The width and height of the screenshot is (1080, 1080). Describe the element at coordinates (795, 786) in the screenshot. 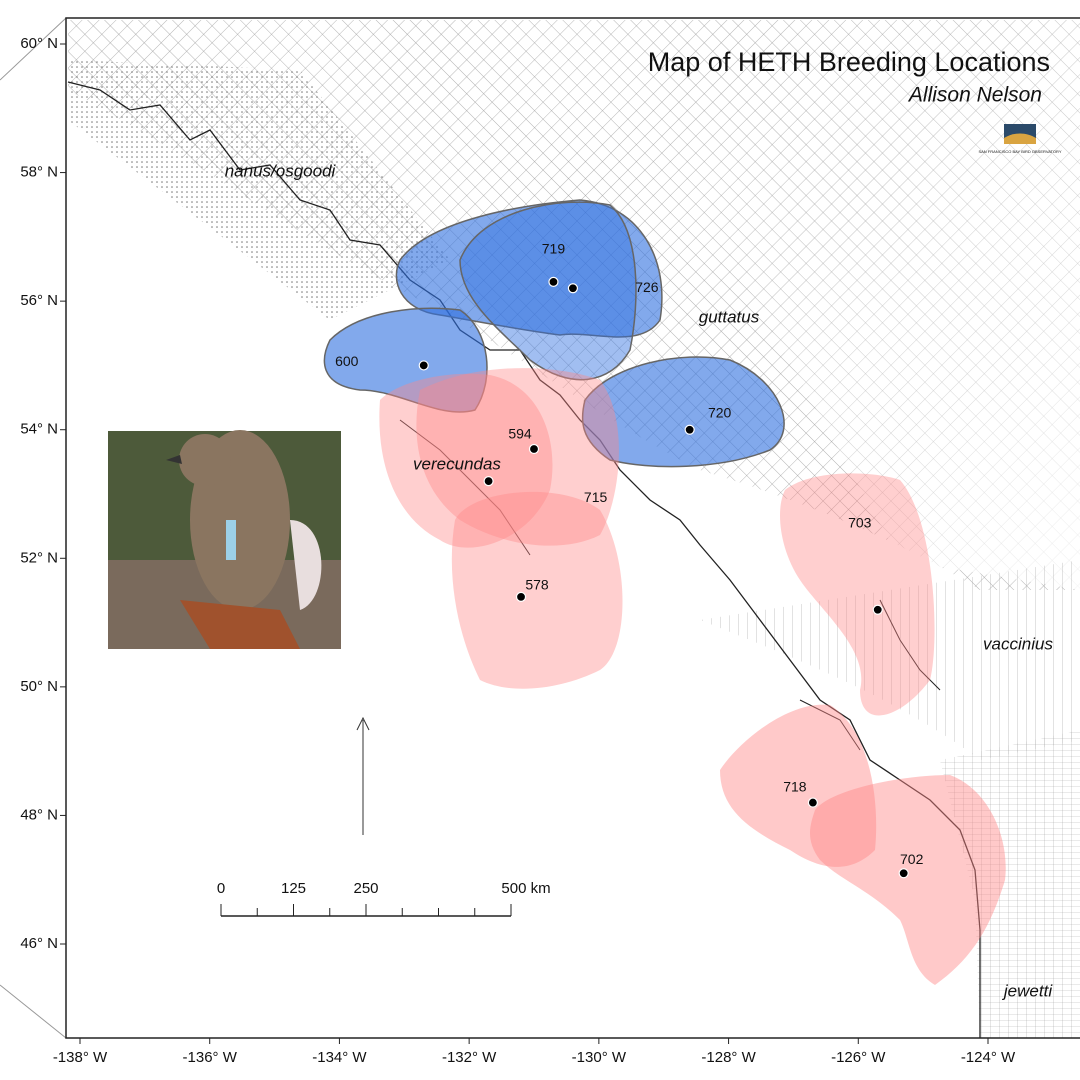

I see `territory-label: 718` at that location.